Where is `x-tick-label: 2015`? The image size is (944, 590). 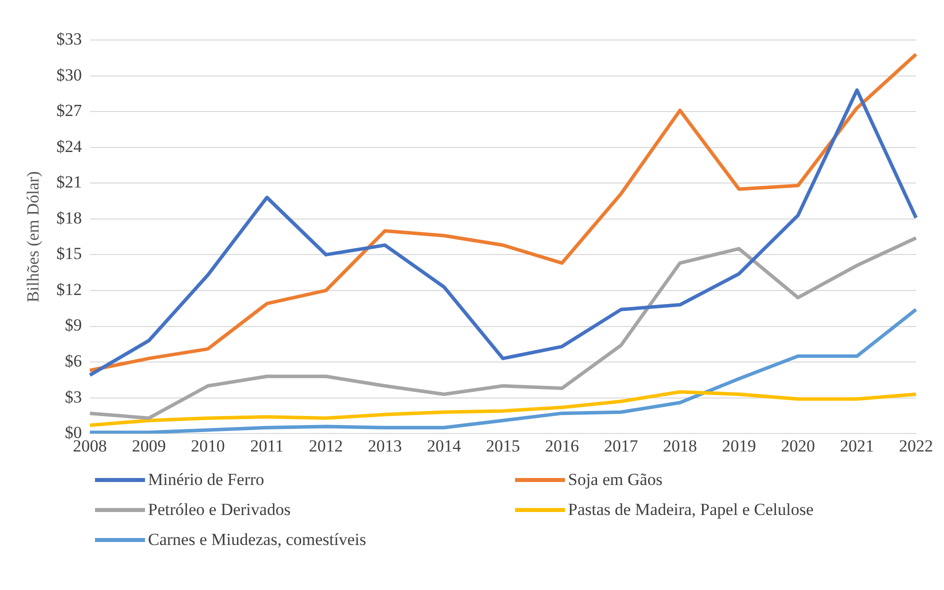 x-tick-label: 2015 is located at coordinates (503, 446).